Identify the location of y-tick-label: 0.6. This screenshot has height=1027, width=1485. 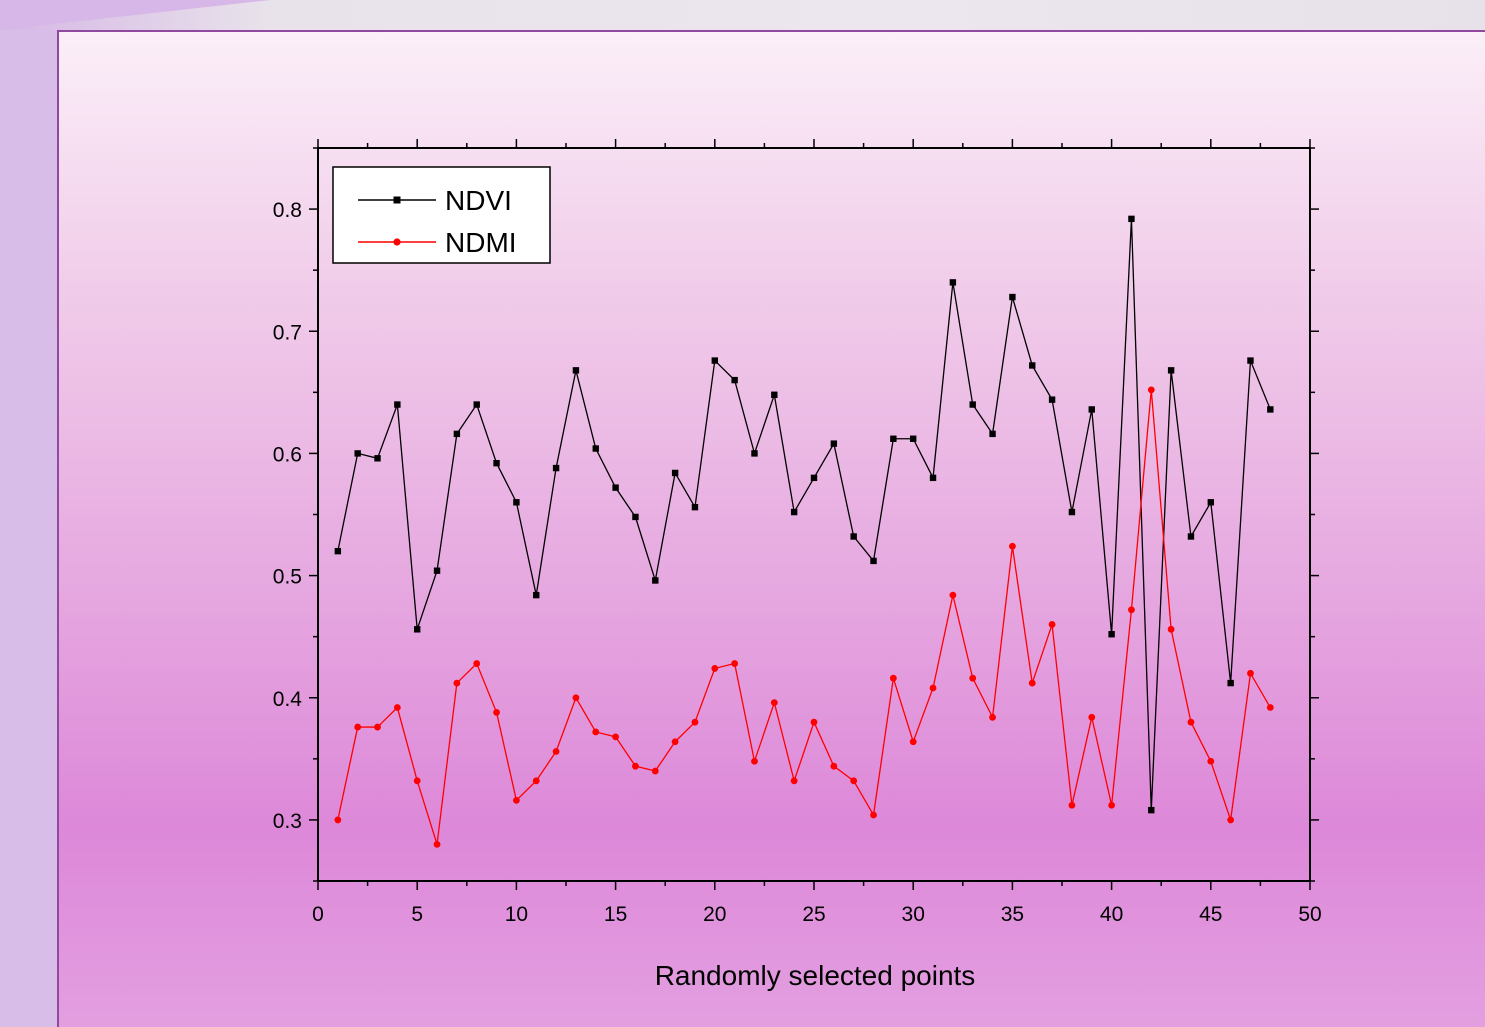
(287, 454).